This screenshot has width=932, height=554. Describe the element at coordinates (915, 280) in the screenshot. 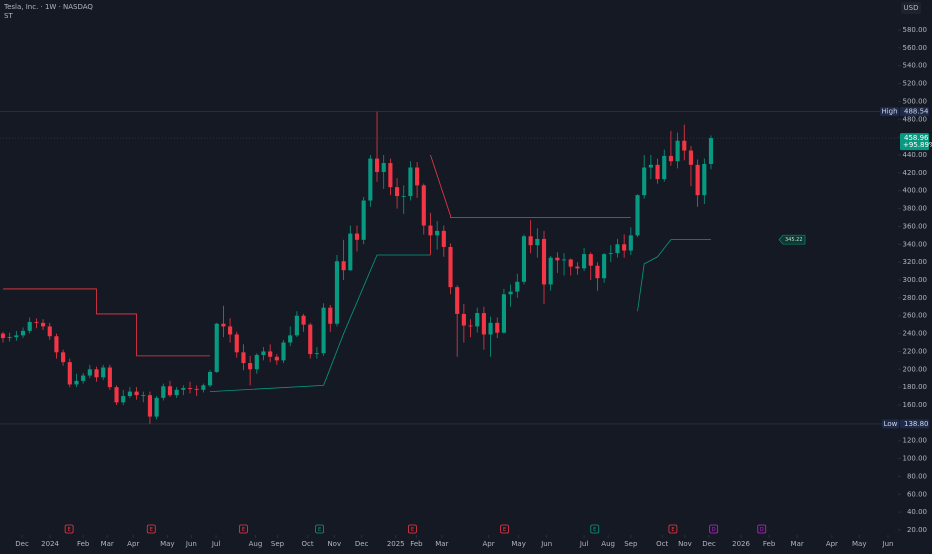

I see `y-tick-label: 300.00` at that location.